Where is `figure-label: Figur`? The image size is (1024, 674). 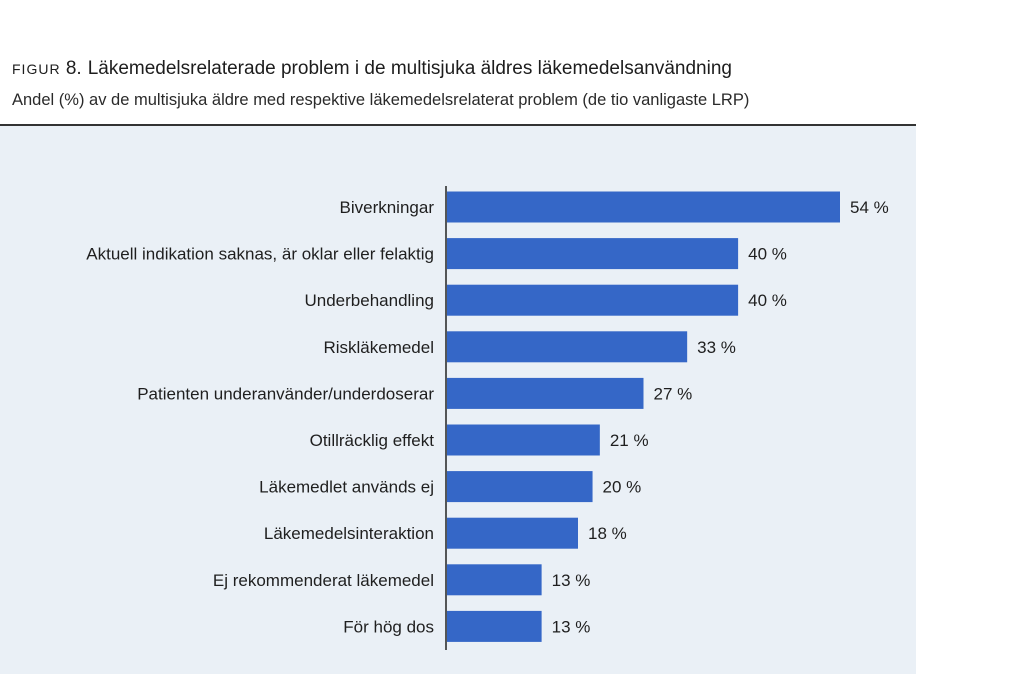 figure-label: Figur is located at coordinates (36, 69).